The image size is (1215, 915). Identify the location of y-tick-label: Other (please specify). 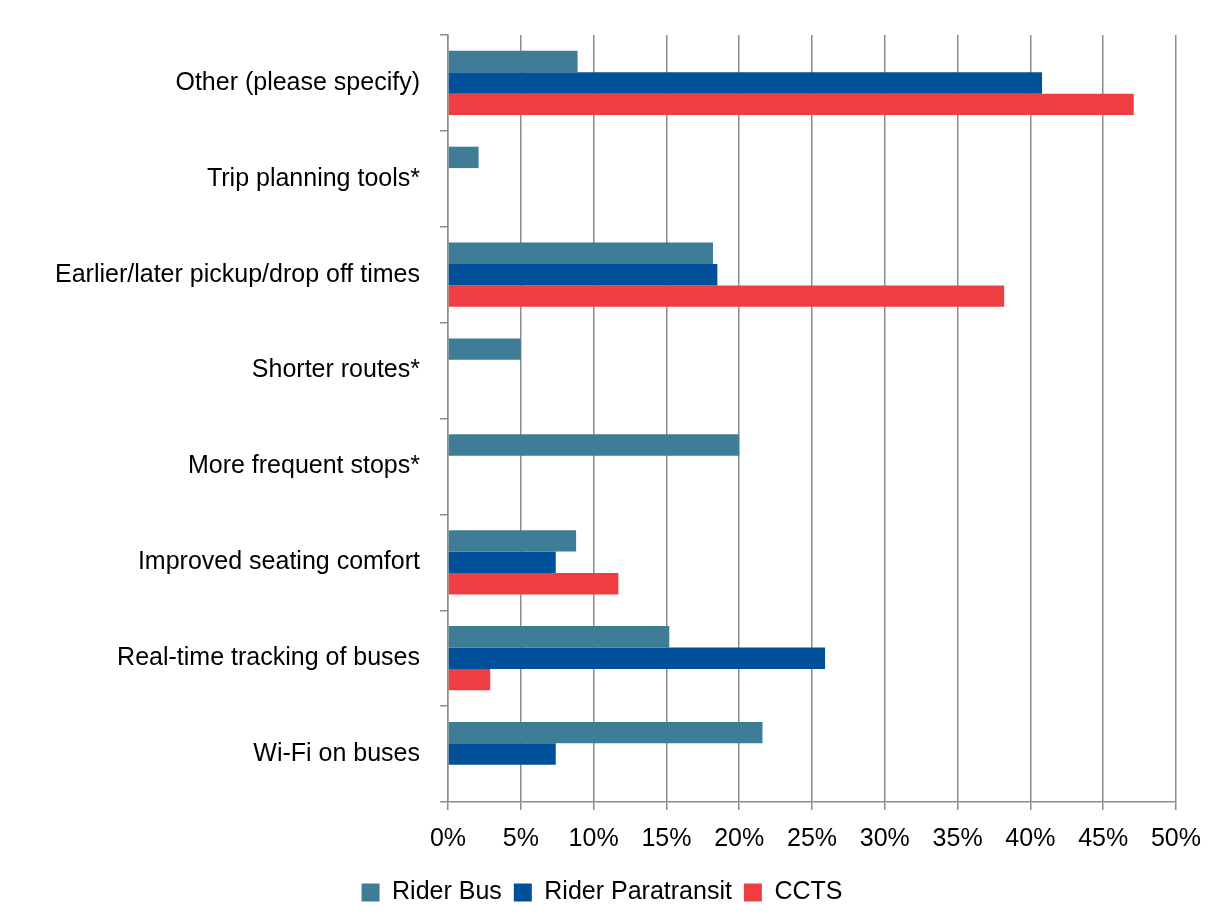
(297, 80).